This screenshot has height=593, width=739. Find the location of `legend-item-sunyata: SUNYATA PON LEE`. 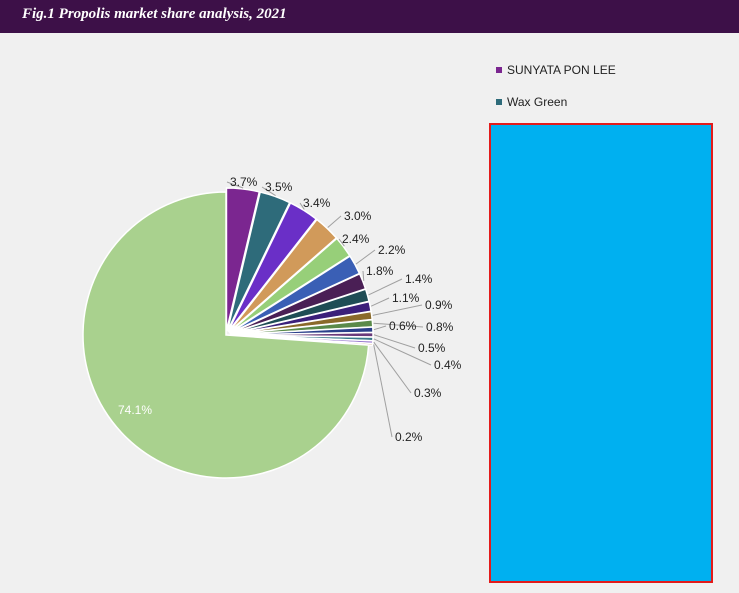

legend-item-sunyata: SUNYATA PON LEE is located at coordinates (556, 70).